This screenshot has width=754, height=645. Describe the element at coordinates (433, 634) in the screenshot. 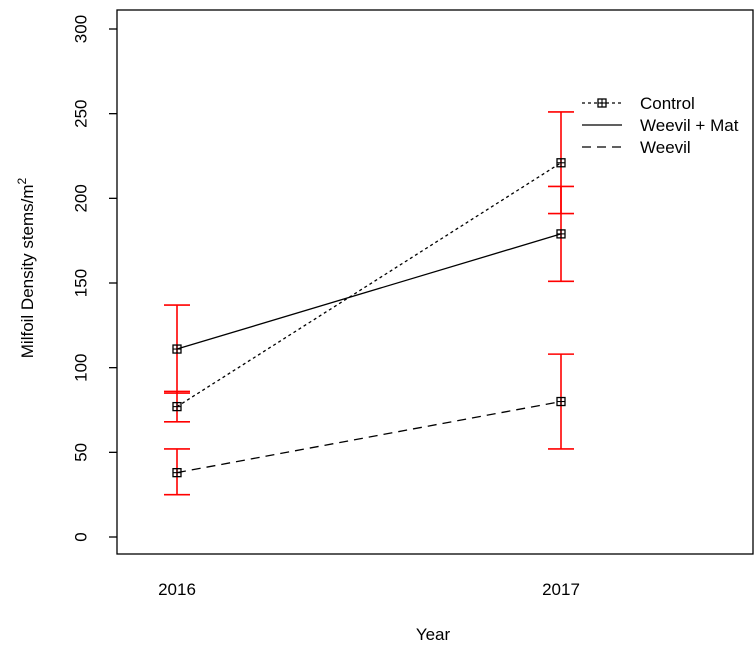

I see `x-axis-title: Year` at that location.